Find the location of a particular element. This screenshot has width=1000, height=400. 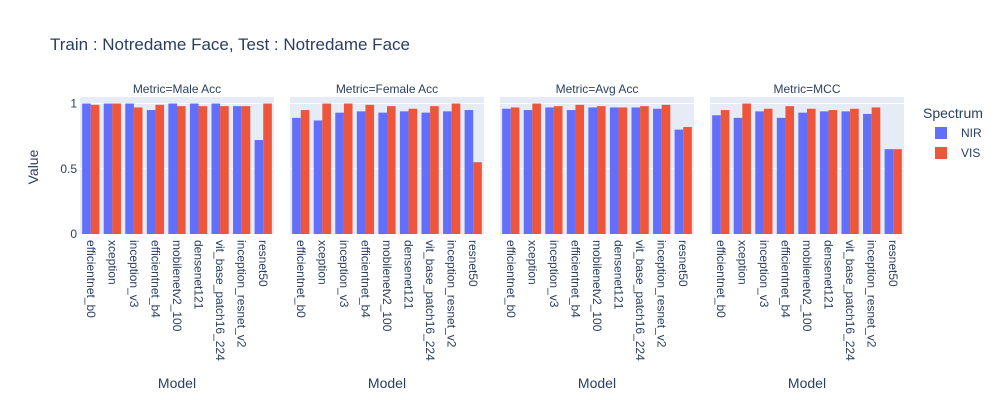

legend: NIR VIS is located at coordinates (958, 143).